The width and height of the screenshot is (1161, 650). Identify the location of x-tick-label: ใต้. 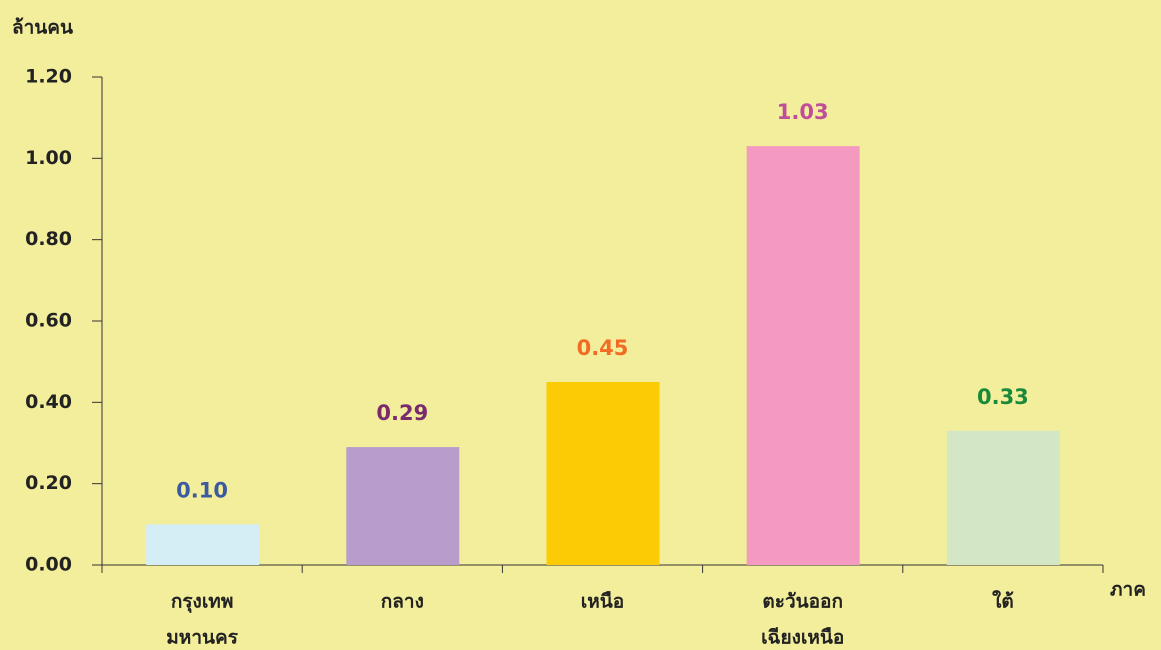
(1003, 601).